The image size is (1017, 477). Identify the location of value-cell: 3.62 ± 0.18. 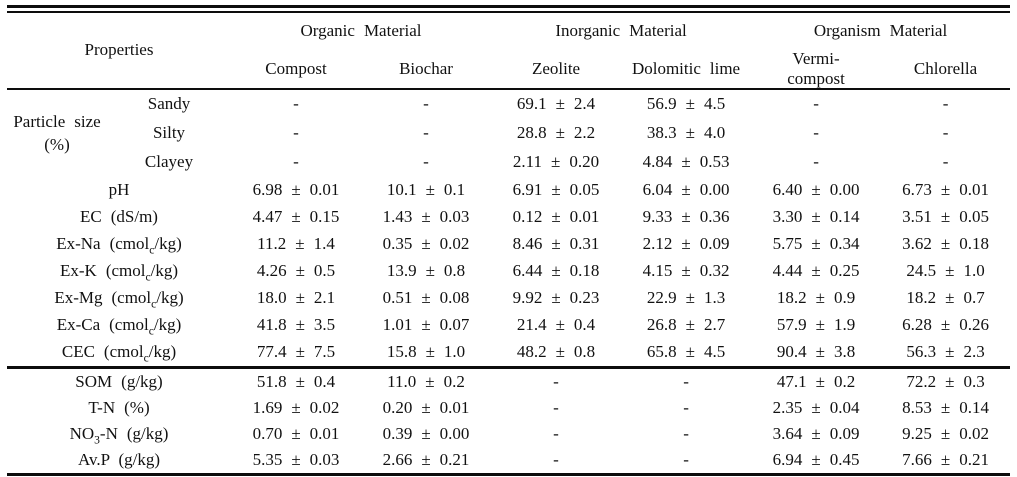
(945, 244).